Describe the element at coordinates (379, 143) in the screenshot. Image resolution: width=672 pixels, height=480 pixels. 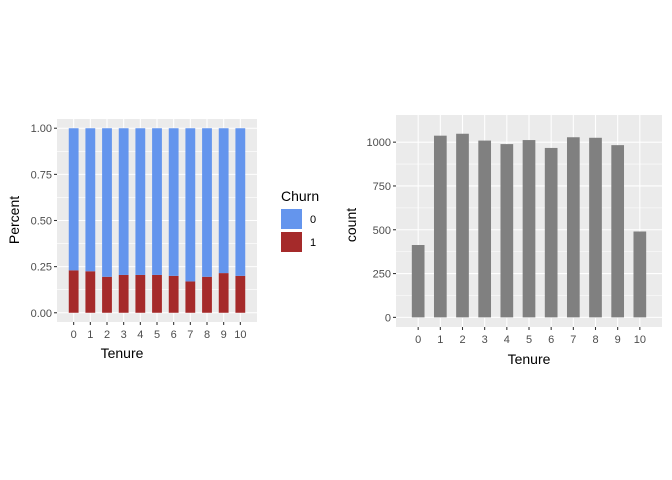
I see `y-tick-label: 1000` at that location.